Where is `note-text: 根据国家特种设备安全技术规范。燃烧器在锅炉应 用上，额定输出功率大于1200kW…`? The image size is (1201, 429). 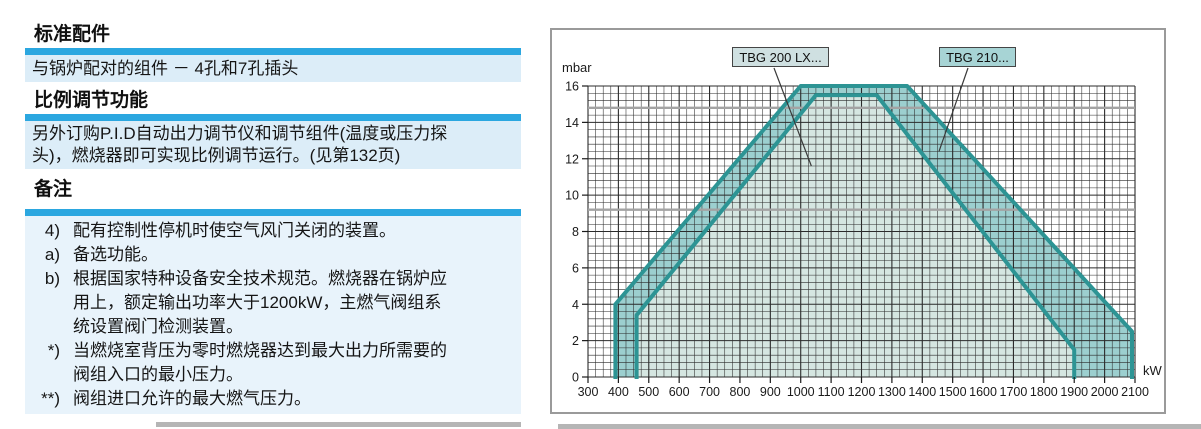
note-text: 根据国家特种设备安全技术规范。燃烧器在锅炉应 用上，额定输出功率大于1200kW… is located at coordinates (296, 303).